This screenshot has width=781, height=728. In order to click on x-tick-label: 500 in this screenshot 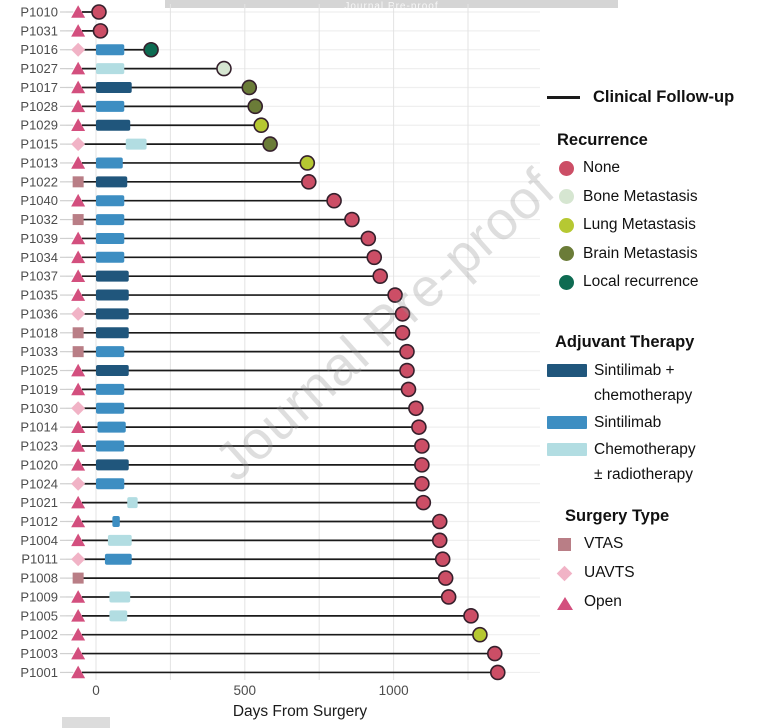, I will do `click(245, 690)`.